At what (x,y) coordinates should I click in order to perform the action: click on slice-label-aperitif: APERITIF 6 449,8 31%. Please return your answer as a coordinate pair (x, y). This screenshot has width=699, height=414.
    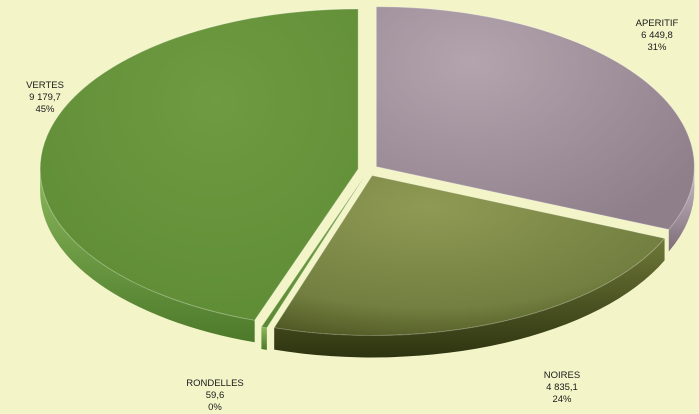
    Looking at the image, I should click on (655, 36).